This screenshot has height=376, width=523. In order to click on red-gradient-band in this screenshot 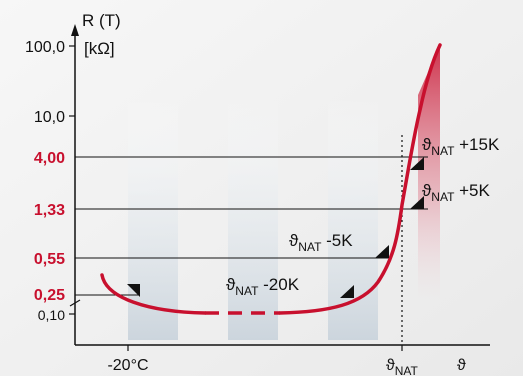, I will do `click(429, 172)`.